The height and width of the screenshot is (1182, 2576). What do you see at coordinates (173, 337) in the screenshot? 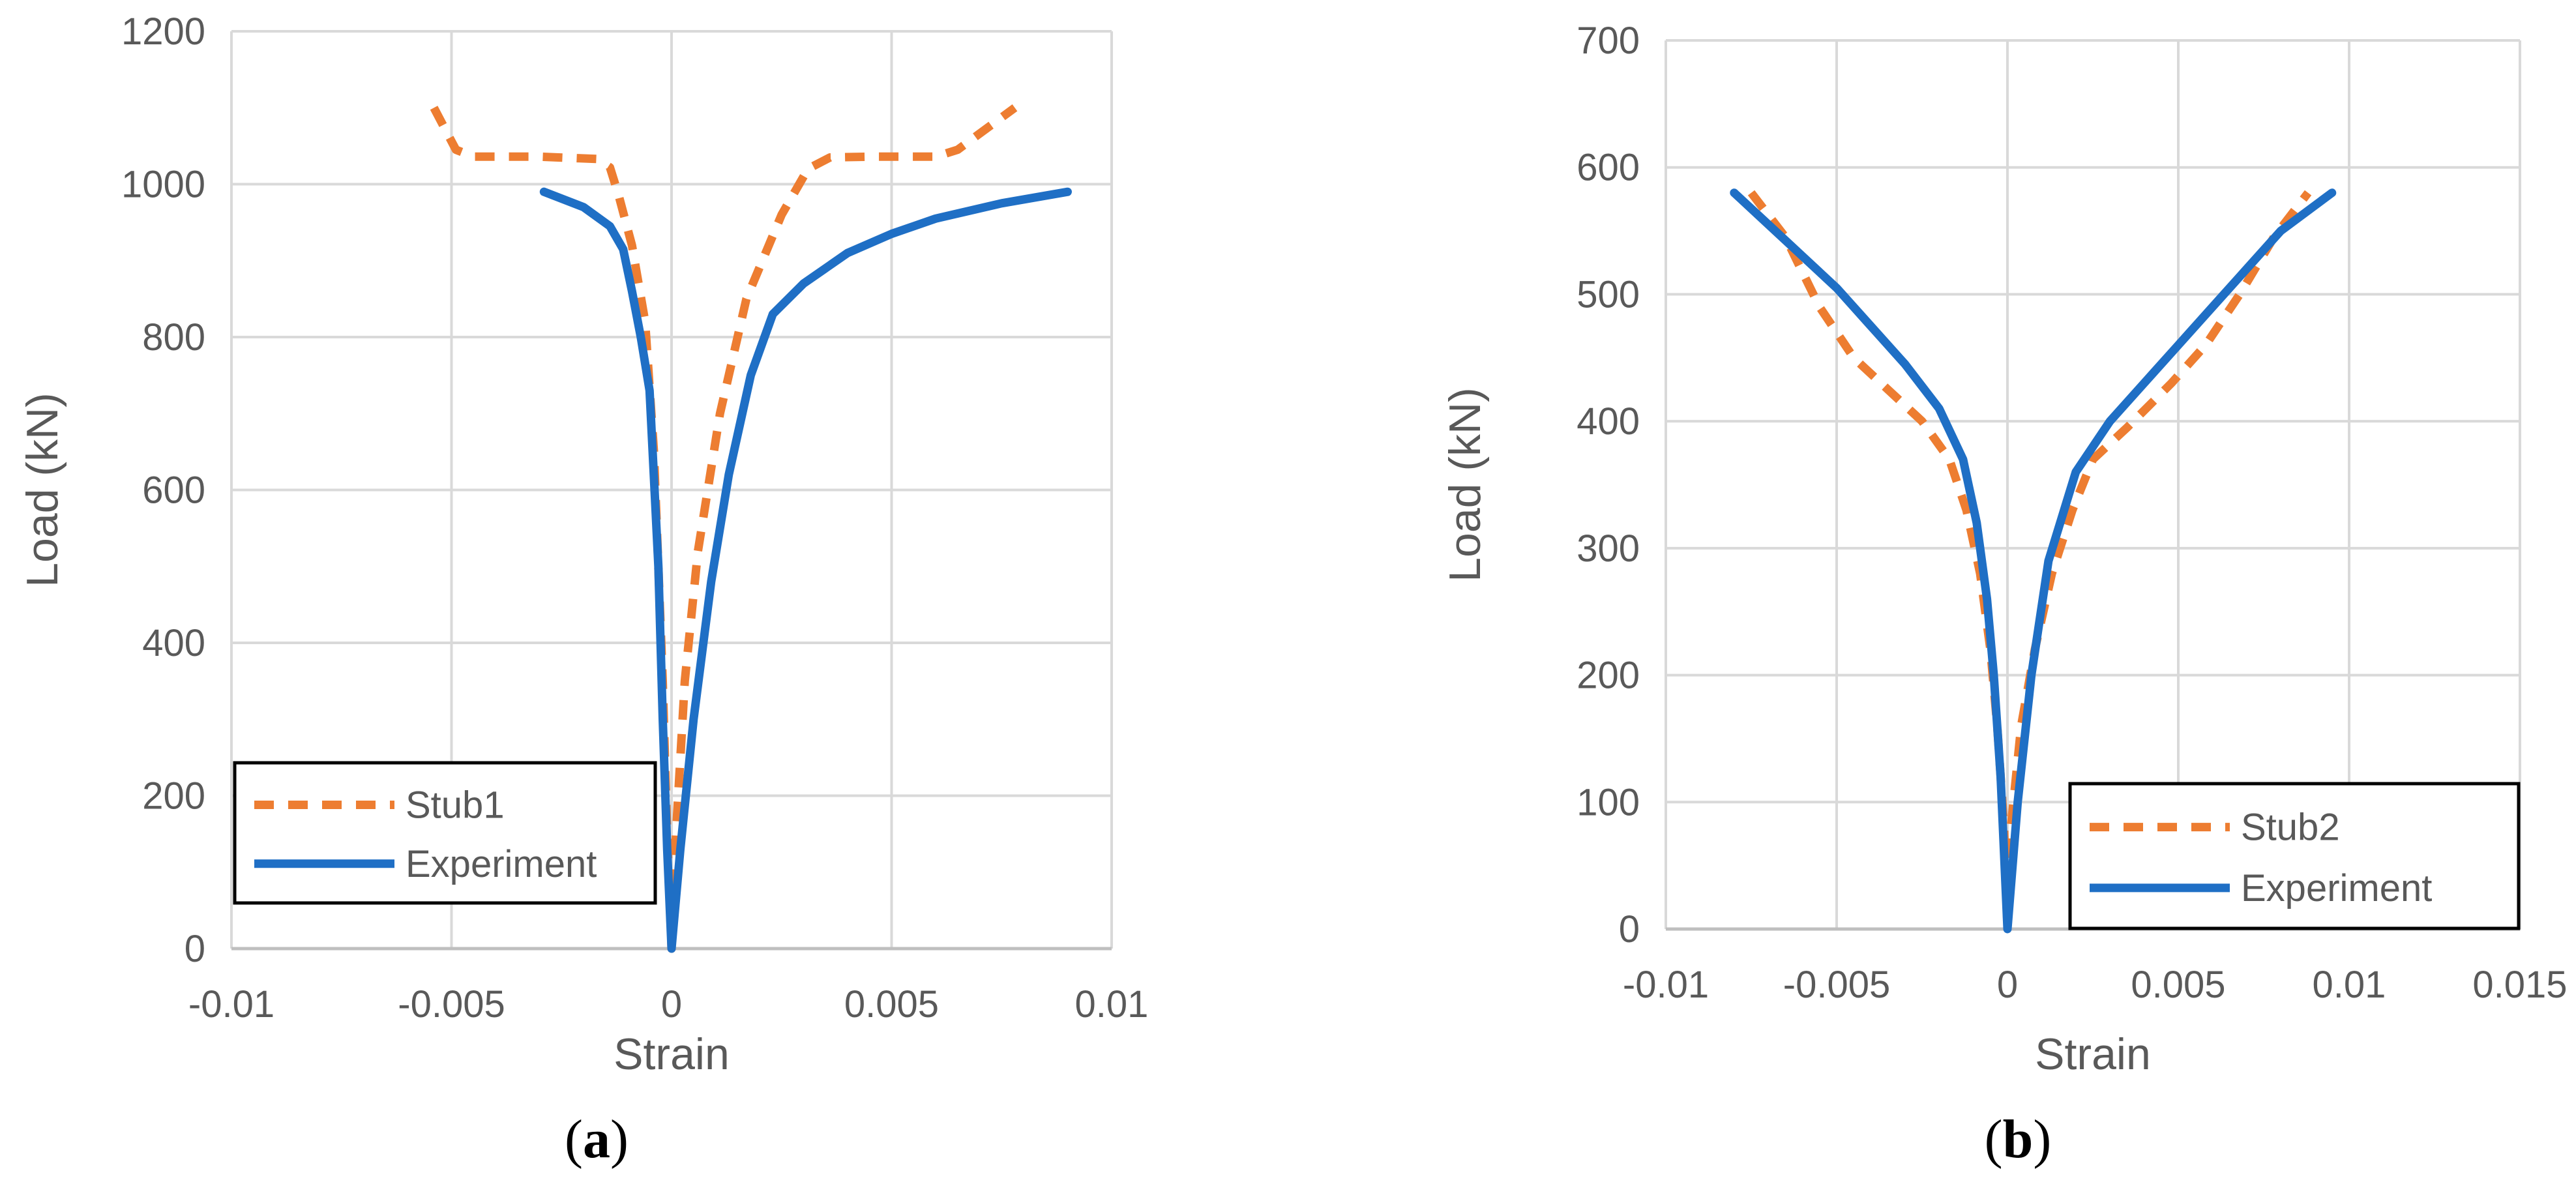
I see `y-tick-label: 800` at bounding box center [173, 337].